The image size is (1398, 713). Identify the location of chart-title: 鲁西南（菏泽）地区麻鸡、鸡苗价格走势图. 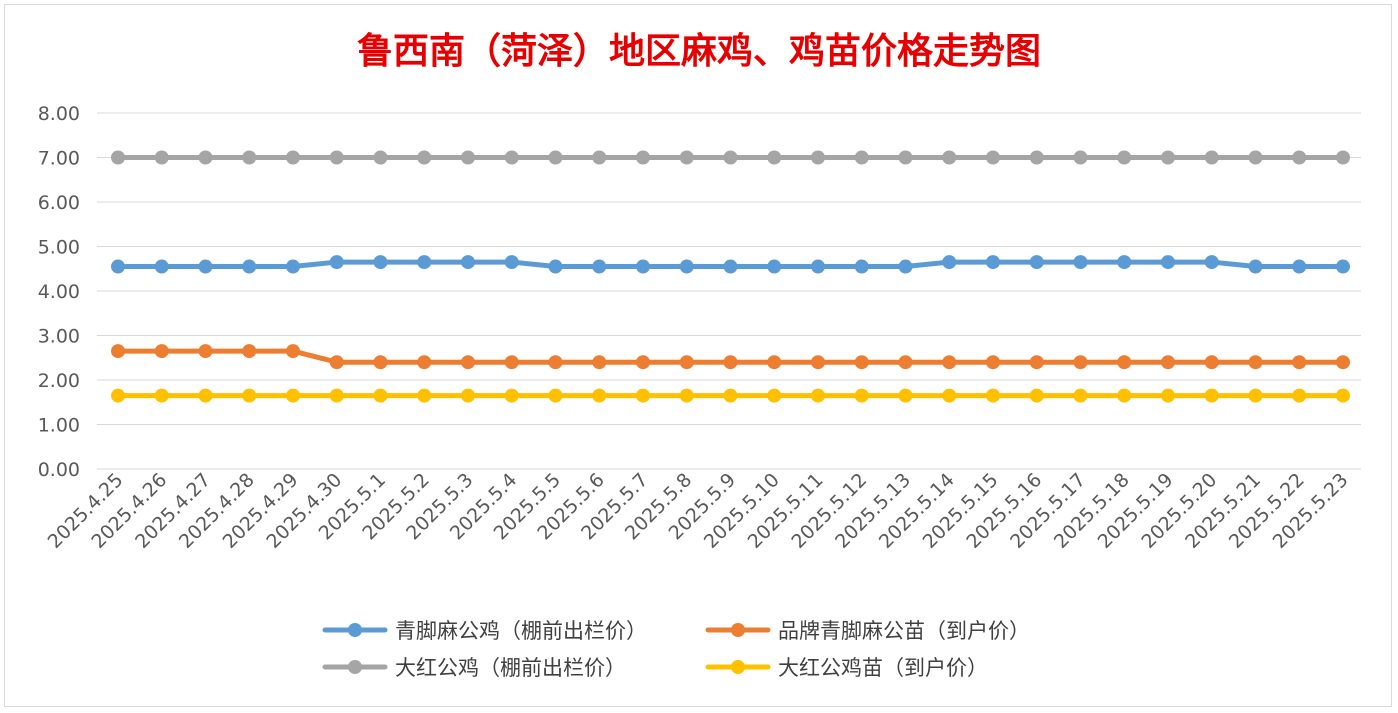
(699, 51).